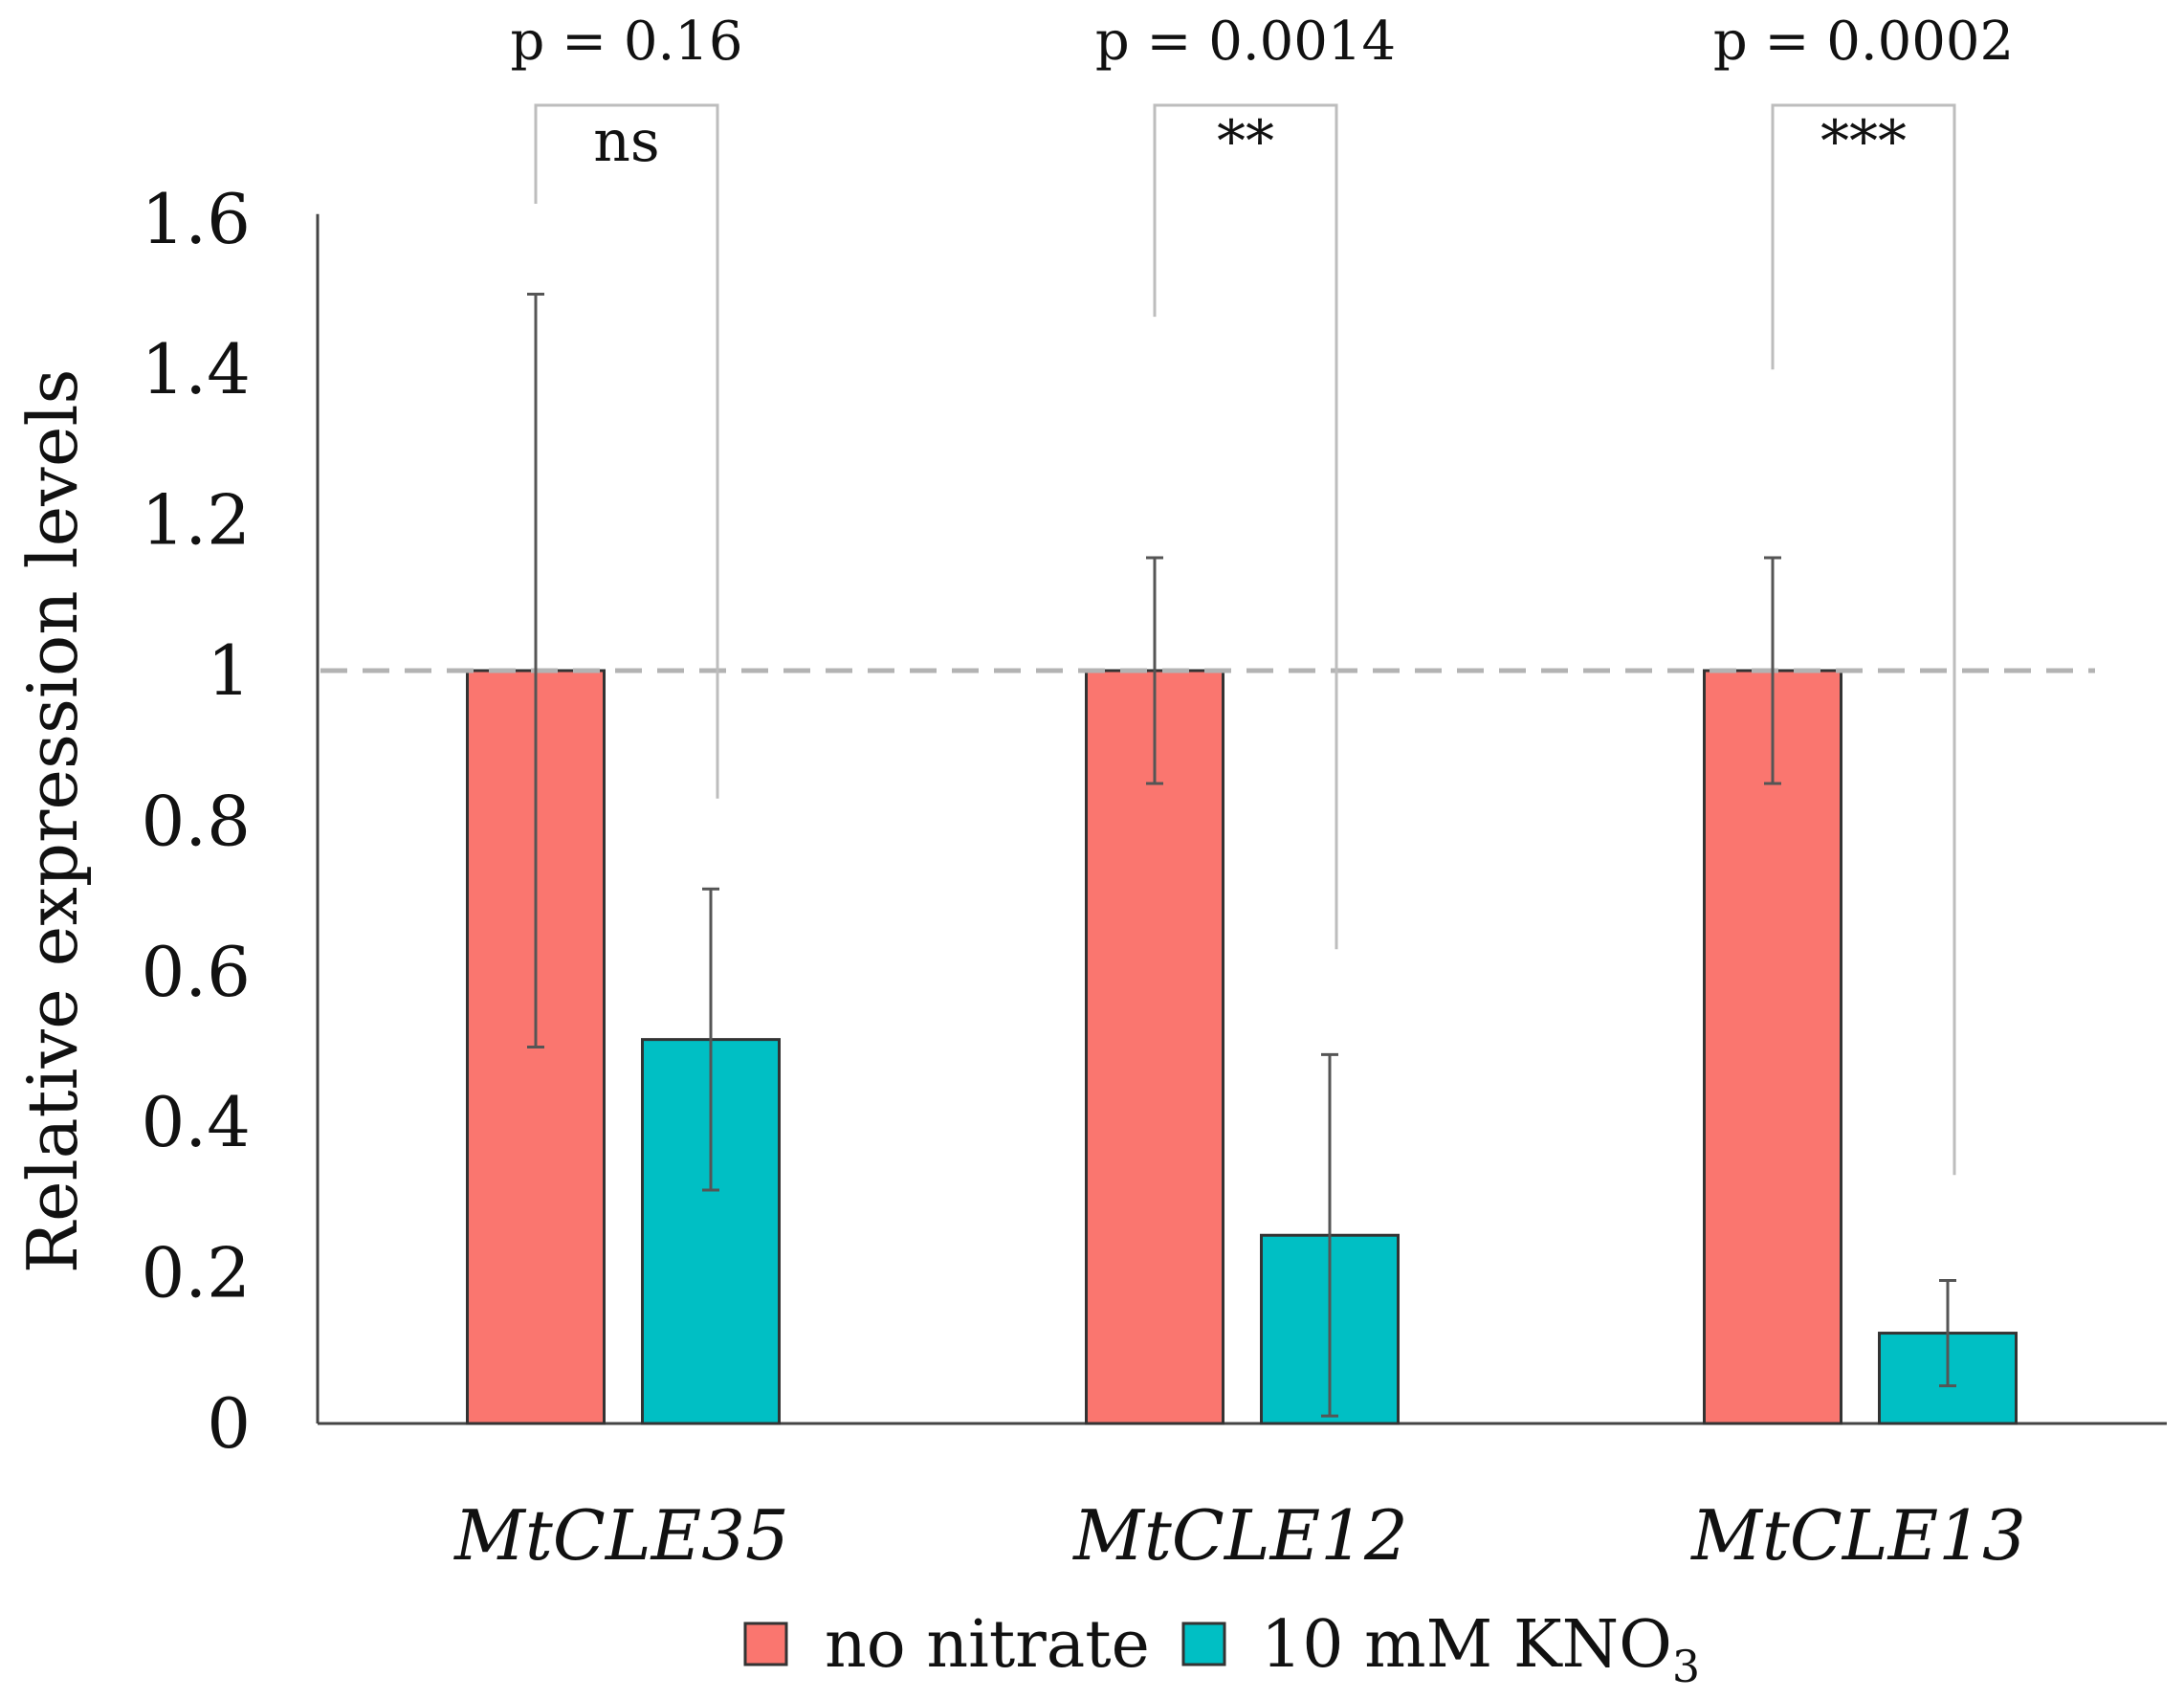 The image size is (2184, 1699). I want to click on x-category-label: MtCLE13, so click(1857, 1535).